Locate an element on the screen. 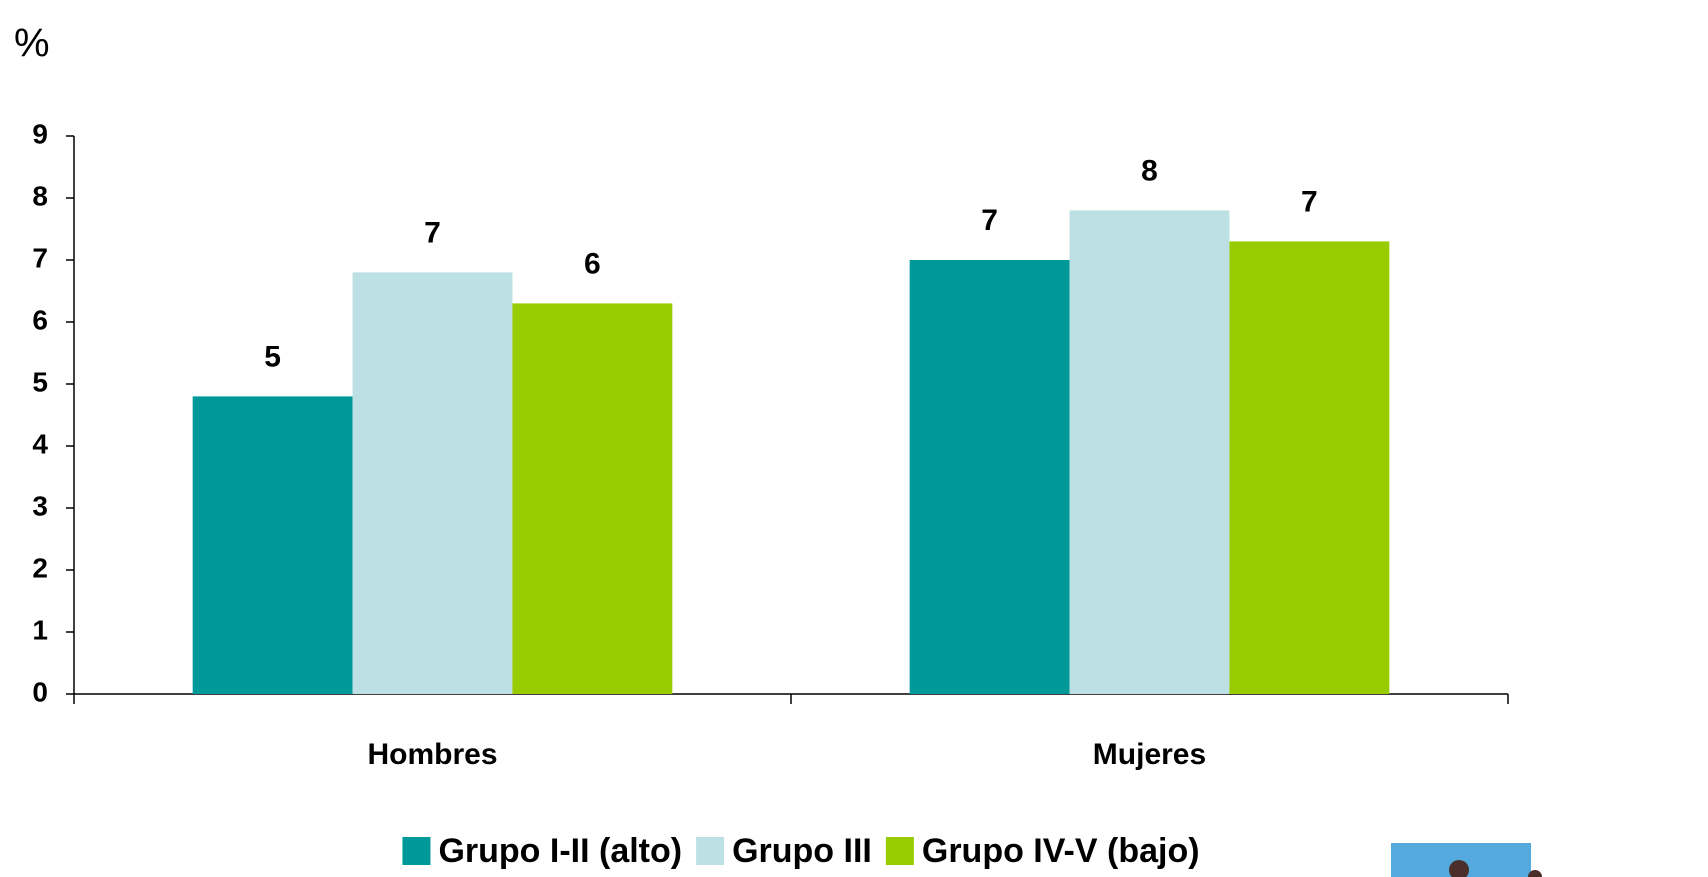 The image size is (1708, 877). y-tick-label: 4 is located at coordinates (40, 443).